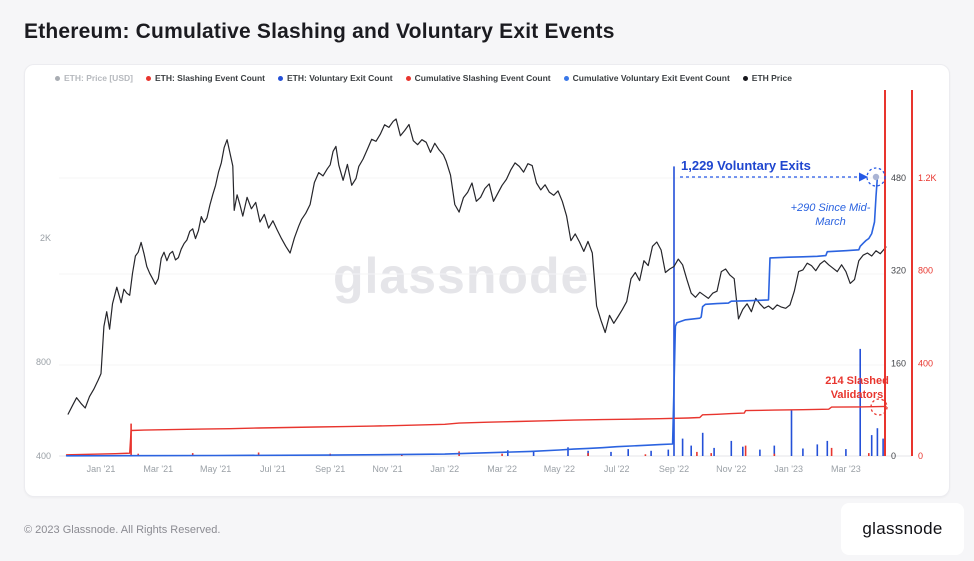  What do you see at coordinates (482, 78) in the screenshot?
I see `legend-label: Cumulative Slashing Event Count` at bounding box center [482, 78].